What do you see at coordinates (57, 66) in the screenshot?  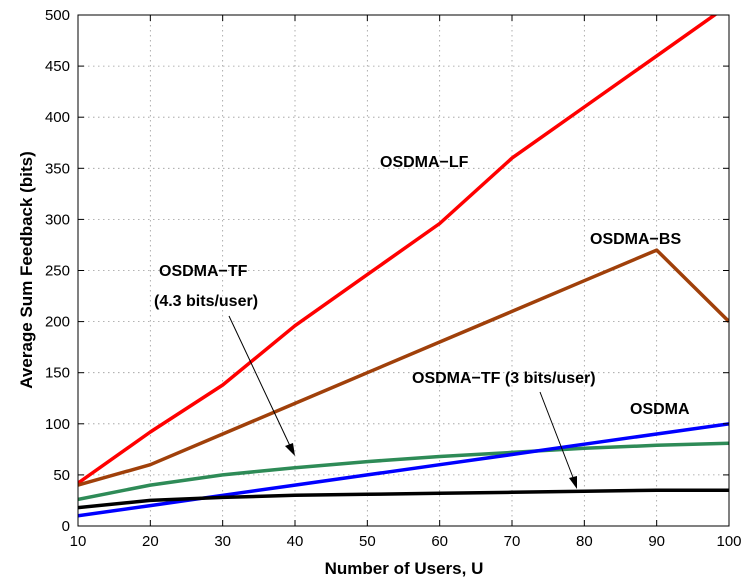 I see `y-tick-label: 450` at bounding box center [57, 66].